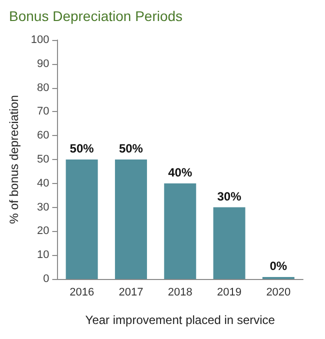  What do you see at coordinates (43, 160) in the screenshot?
I see `y-tick-label: 50` at bounding box center [43, 160].